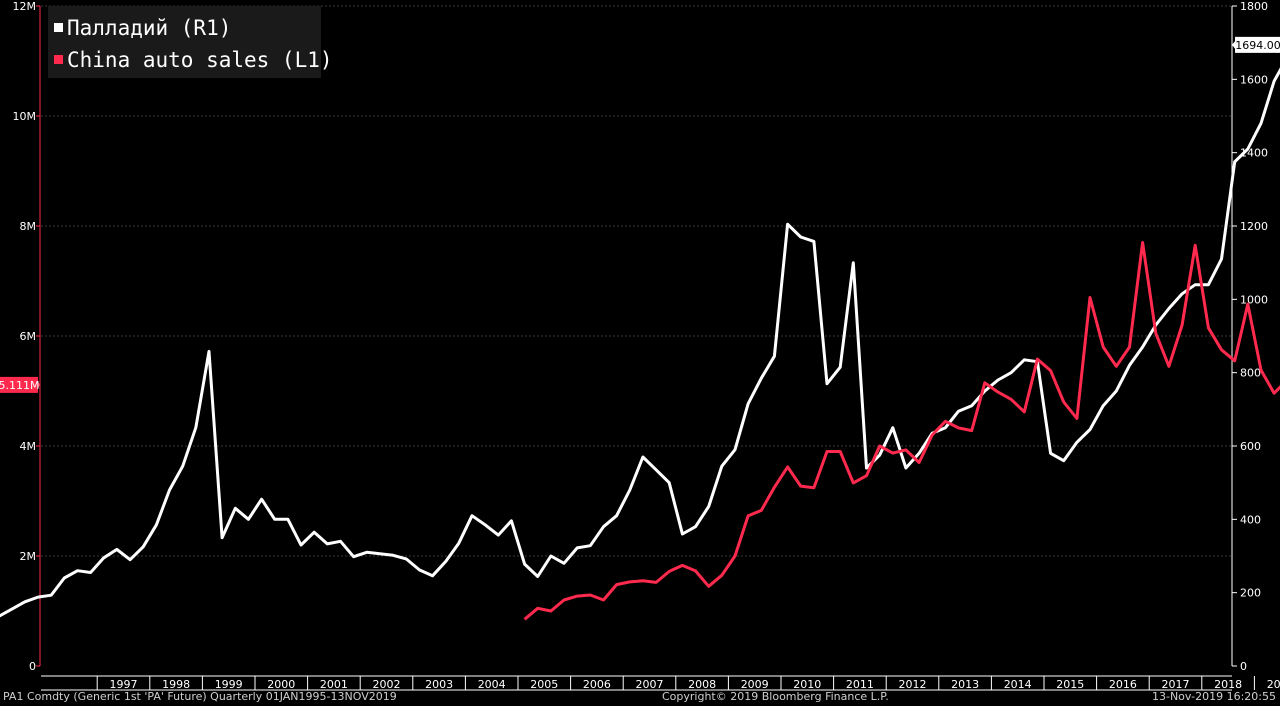 The height and width of the screenshot is (706, 1280). I want to click on x-tick-label: 2004, so click(492, 684).